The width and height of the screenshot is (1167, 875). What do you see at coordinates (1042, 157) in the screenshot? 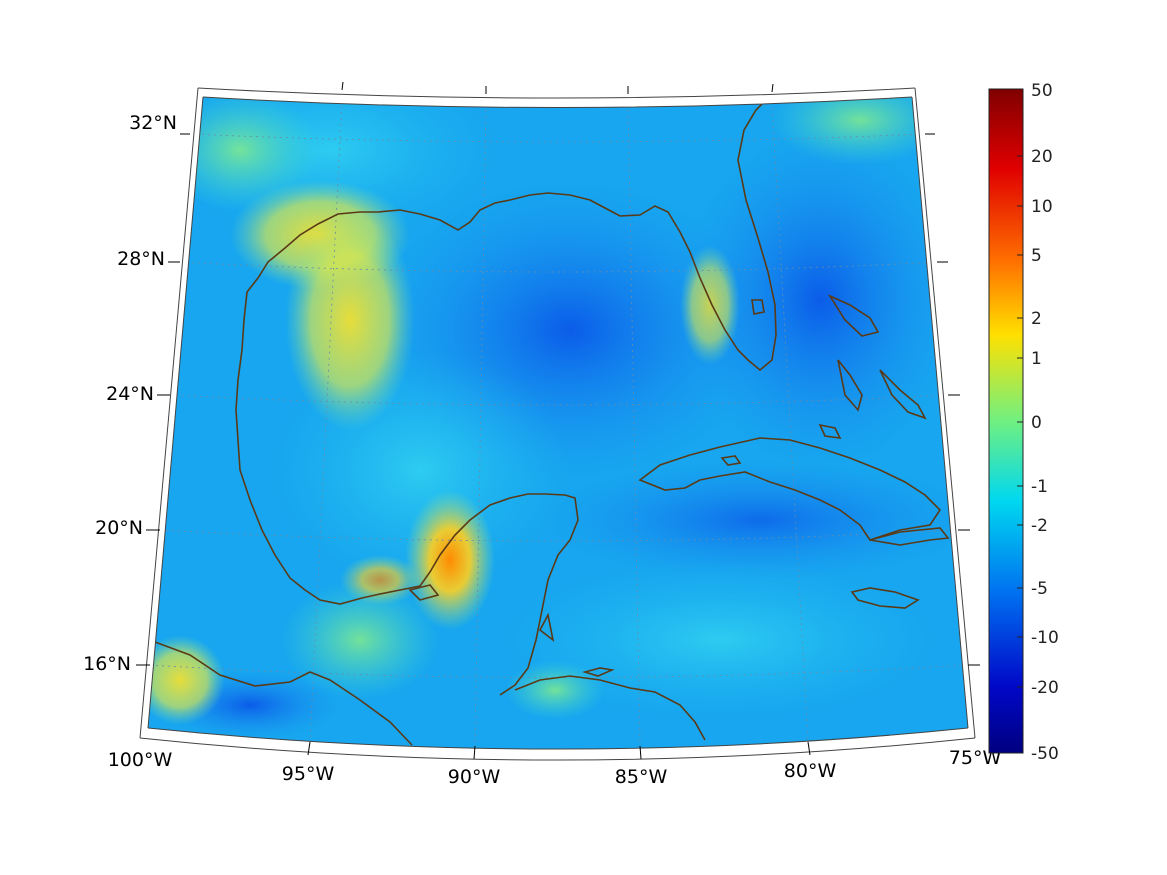
I see `colorbar-tick-20: 20` at bounding box center [1042, 157].